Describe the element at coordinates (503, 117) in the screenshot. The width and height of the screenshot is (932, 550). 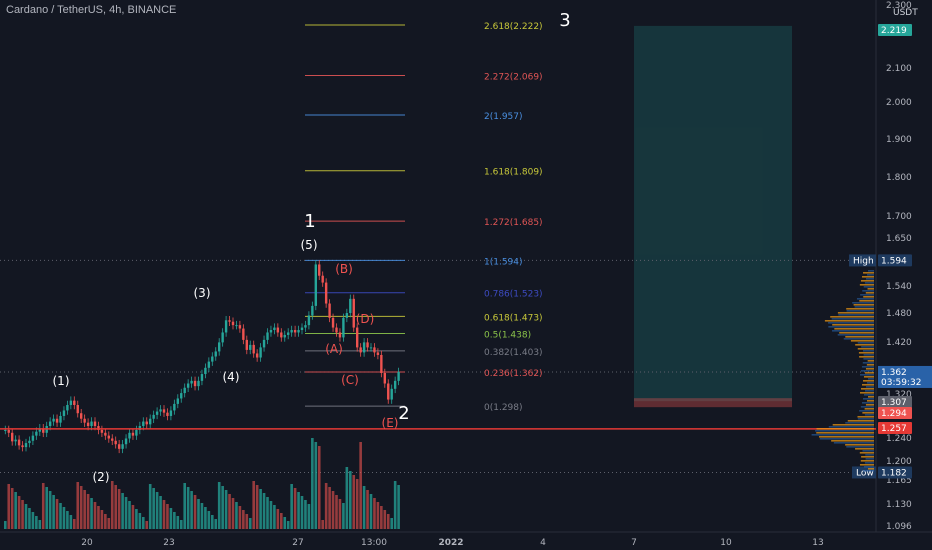
I see `fib-label: 2(1.957)` at that location.